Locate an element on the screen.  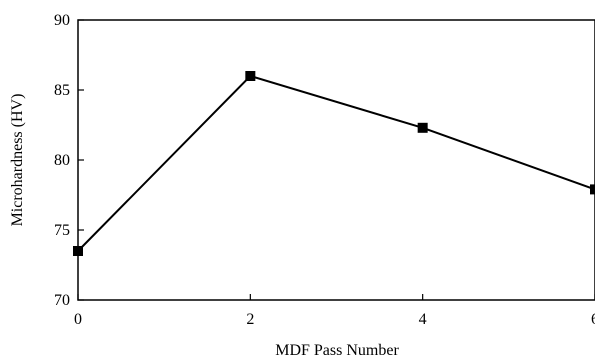
x-tick-label: 0 is located at coordinates (78, 319).